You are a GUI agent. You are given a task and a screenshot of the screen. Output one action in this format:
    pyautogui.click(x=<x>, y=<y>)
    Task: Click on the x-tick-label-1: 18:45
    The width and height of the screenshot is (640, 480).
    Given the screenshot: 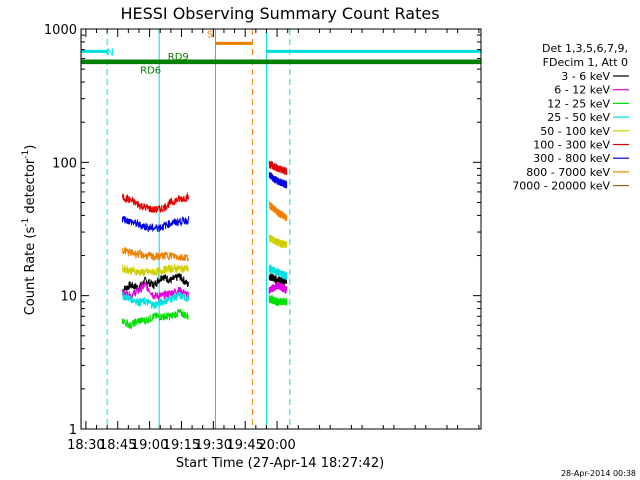 What is the action you would take?
    pyautogui.click(x=117, y=445)
    